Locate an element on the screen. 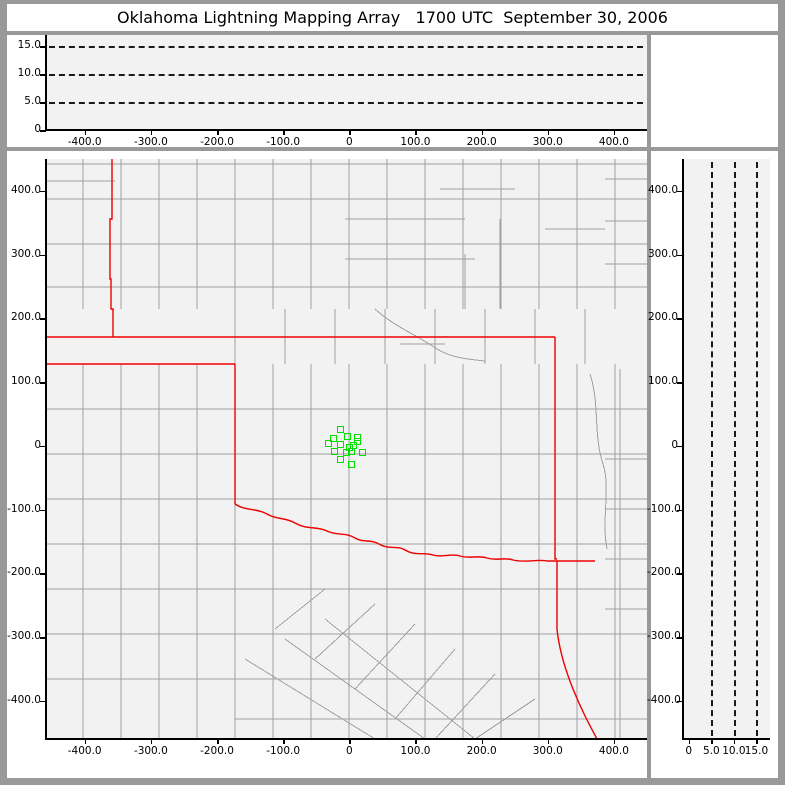 Image resolution: width=785 pixels, height=785 pixels. top-panel-y-tick-label: 0 is located at coordinates (37, 129).